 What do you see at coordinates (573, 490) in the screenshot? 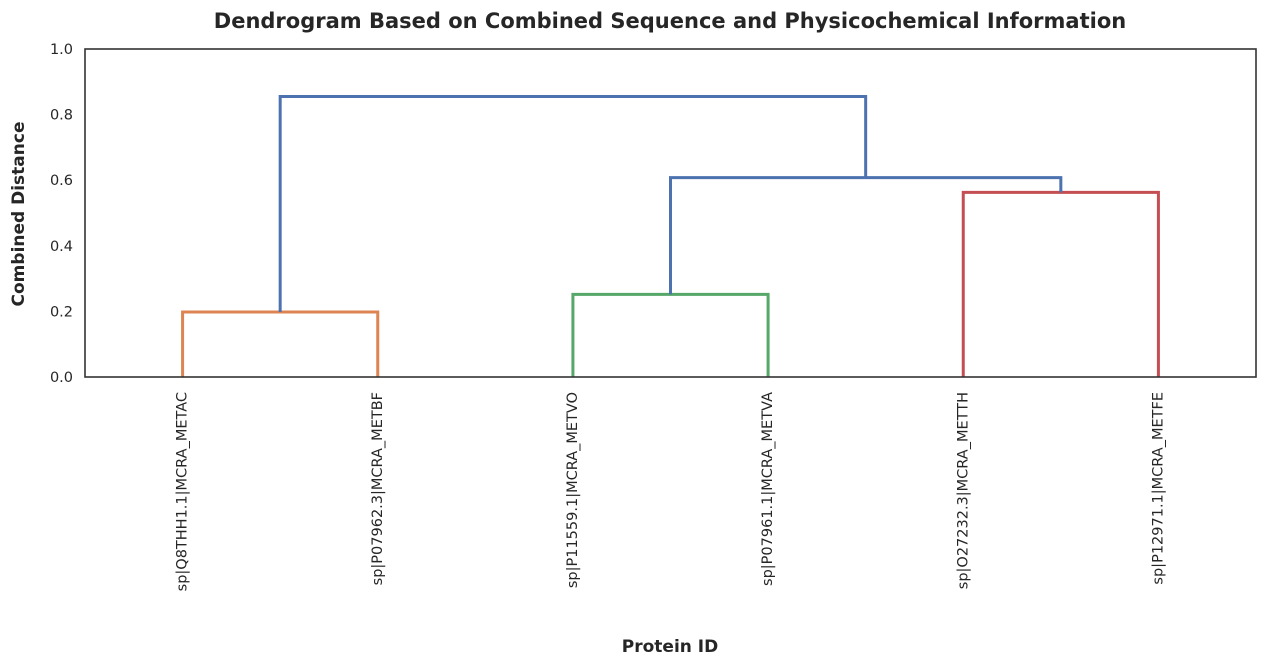
I see `x-tick-label: sp|P11559.1|MCRA_METVO` at bounding box center [573, 490].